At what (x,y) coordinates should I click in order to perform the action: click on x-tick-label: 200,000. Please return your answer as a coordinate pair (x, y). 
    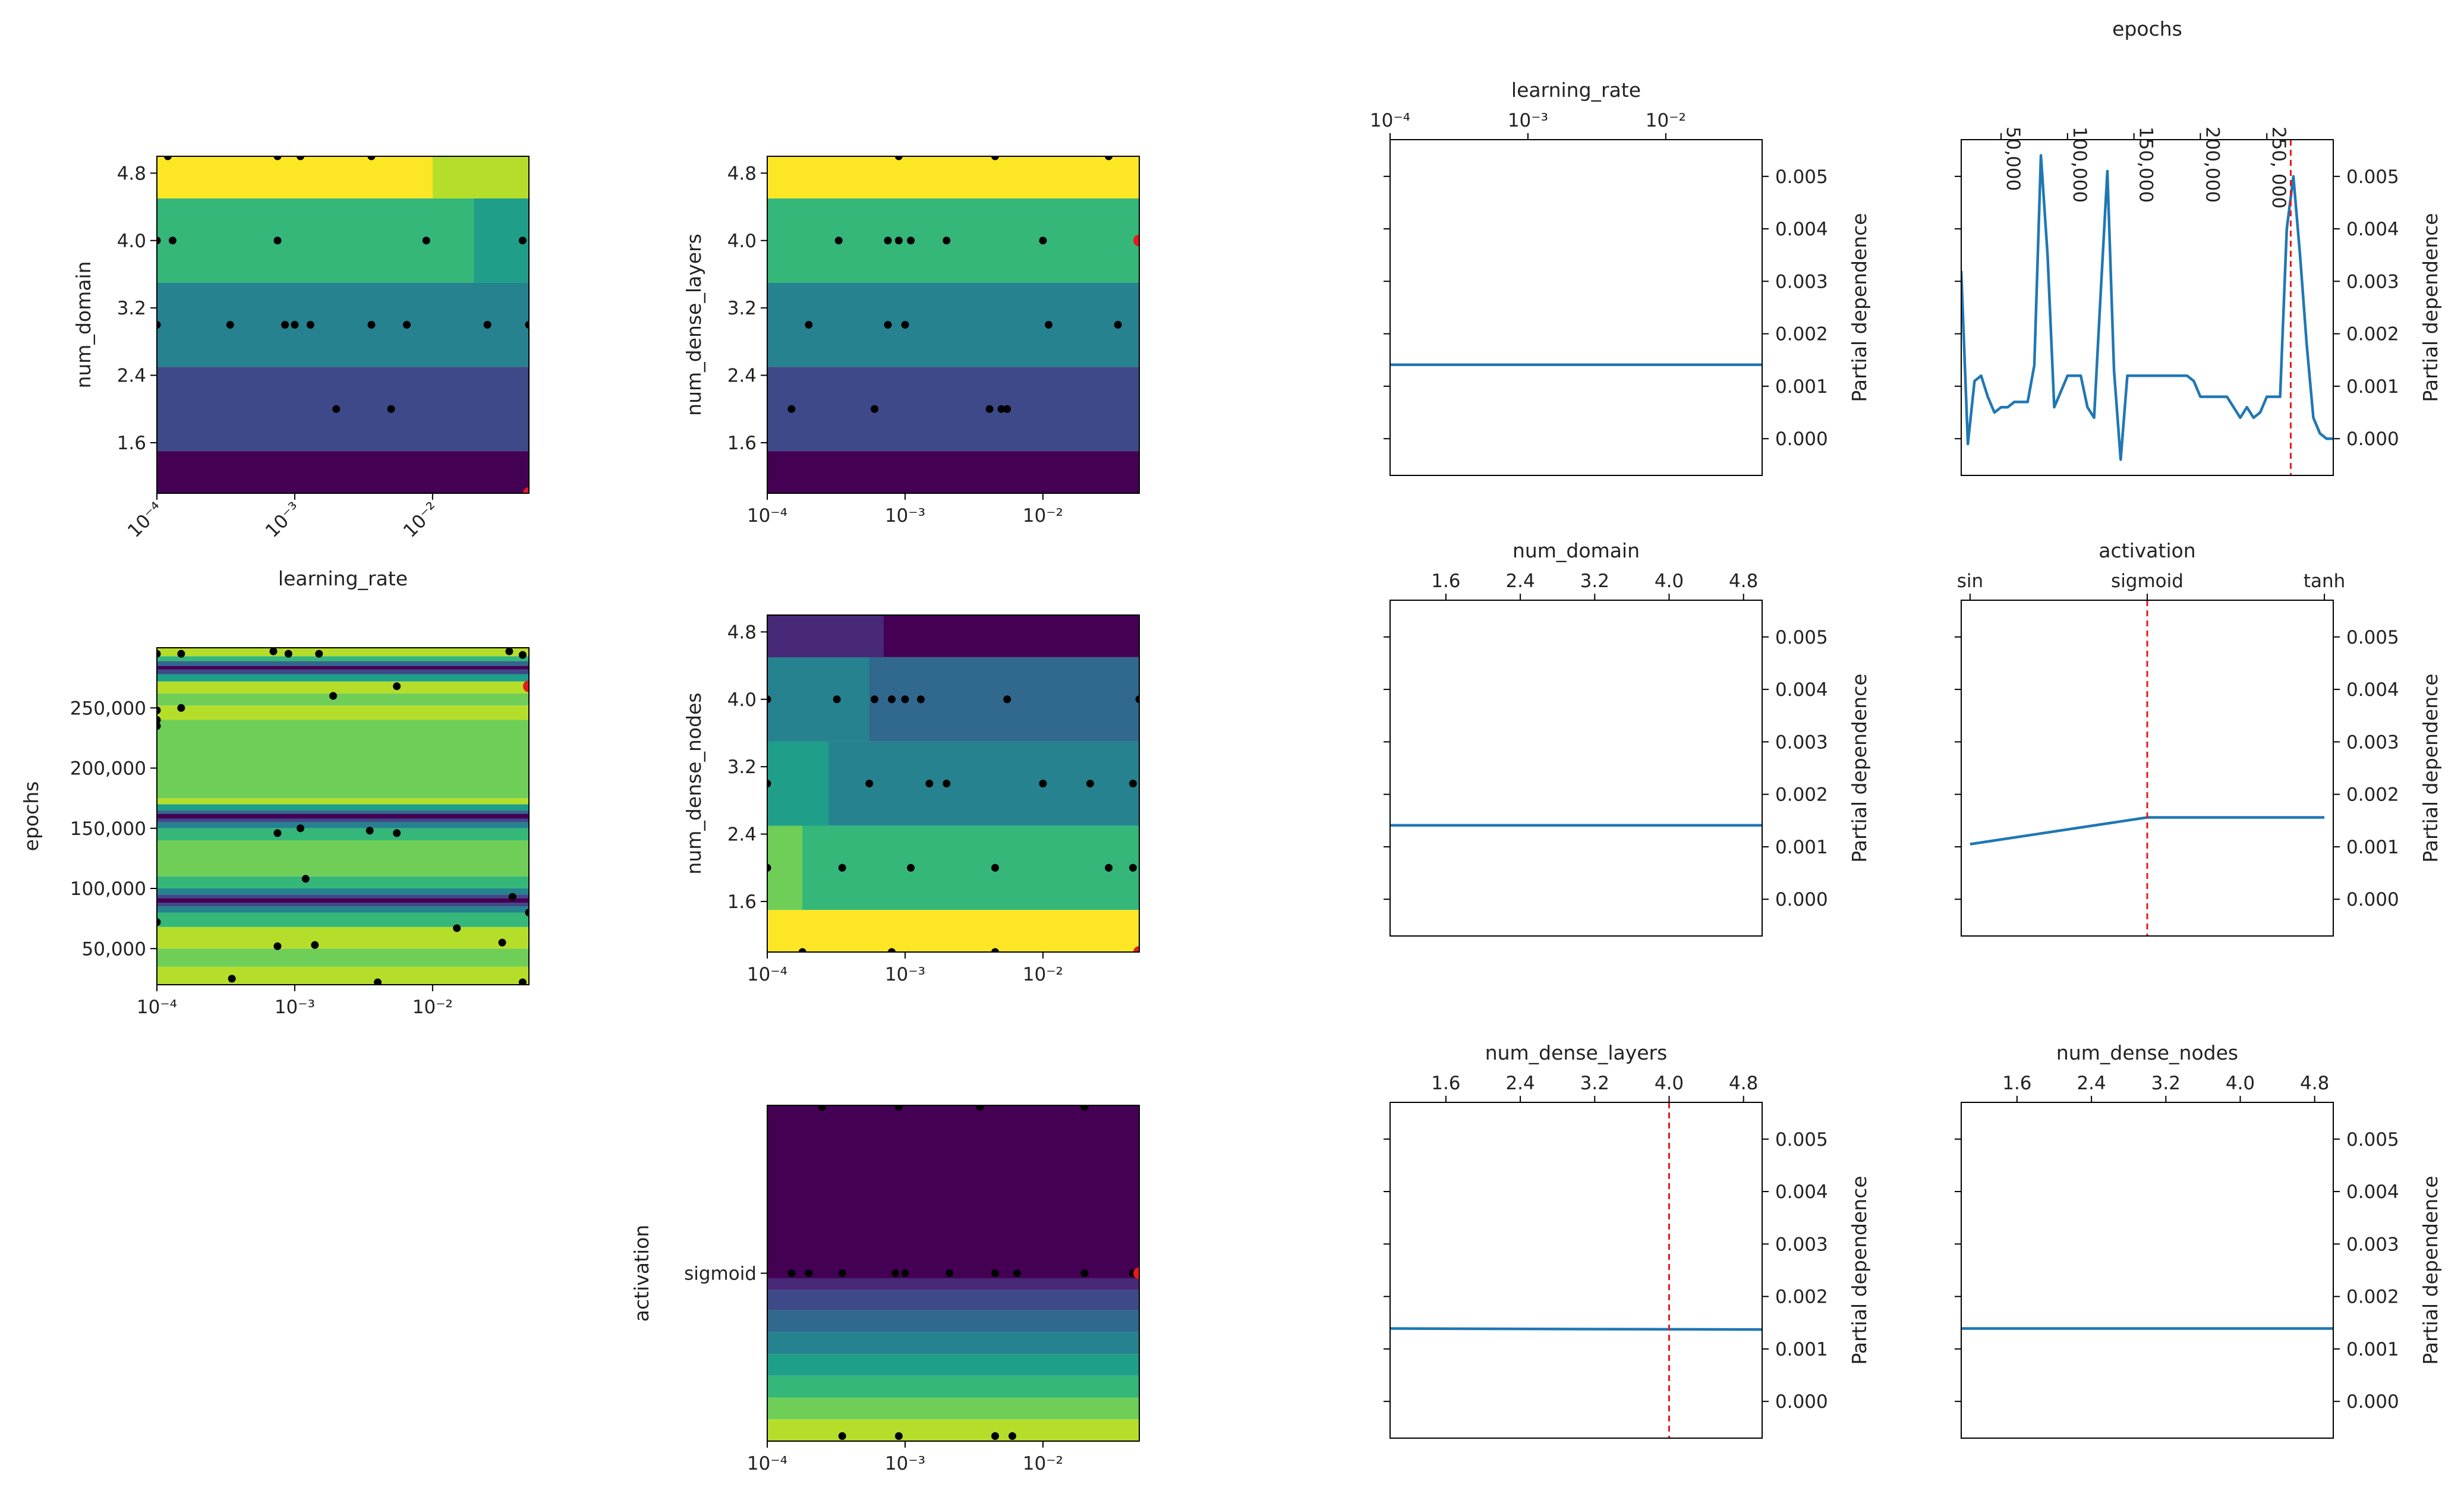
    Looking at the image, I should click on (2212, 165).